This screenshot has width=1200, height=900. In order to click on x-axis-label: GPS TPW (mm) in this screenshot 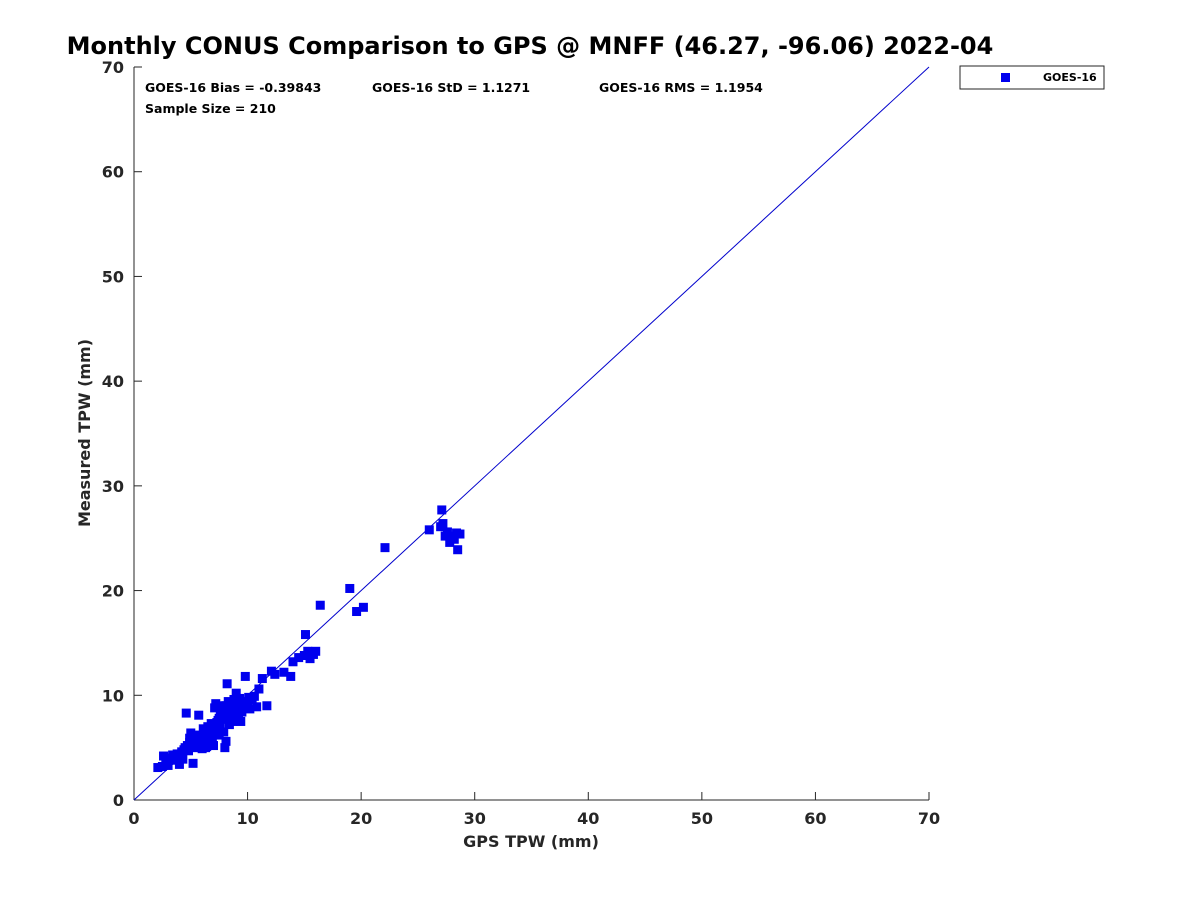, I will do `click(531, 841)`.